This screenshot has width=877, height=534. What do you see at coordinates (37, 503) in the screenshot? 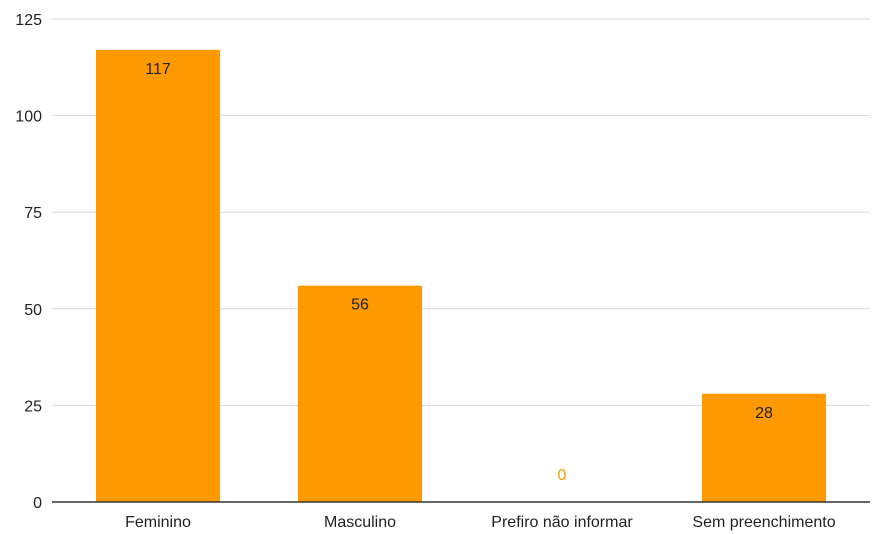
I see `y-tick-label: 0` at bounding box center [37, 503].